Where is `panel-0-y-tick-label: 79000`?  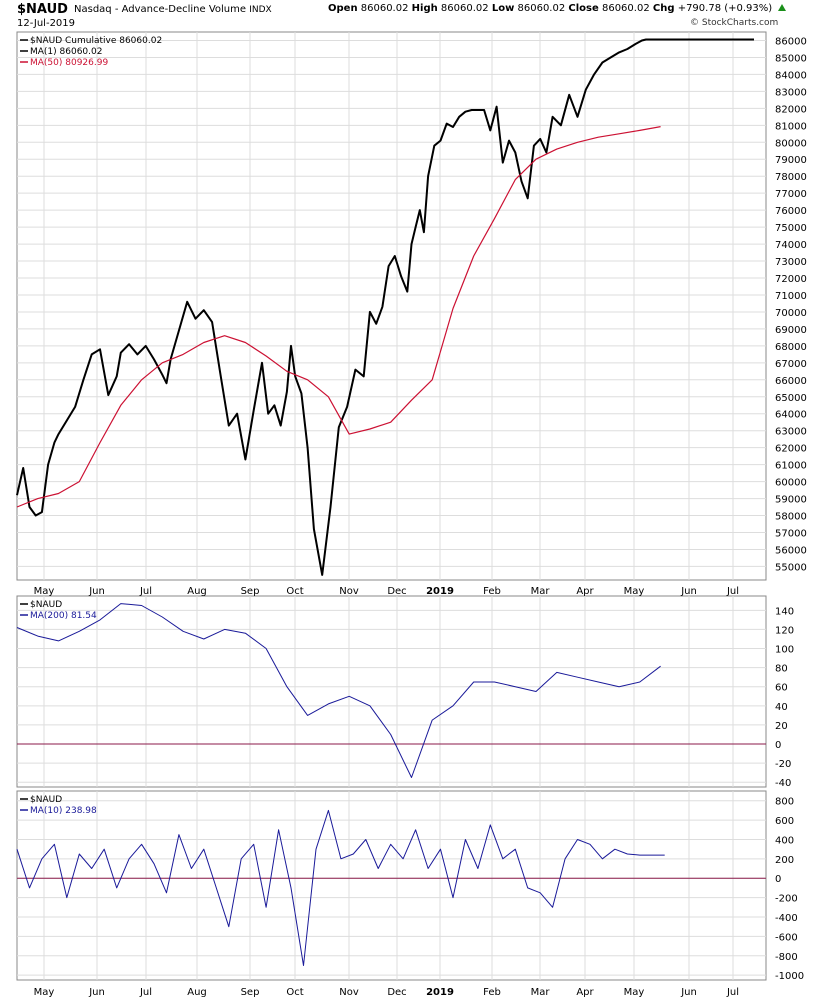 panel-0-y-tick-label: 79000 is located at coordinates (791, 160).